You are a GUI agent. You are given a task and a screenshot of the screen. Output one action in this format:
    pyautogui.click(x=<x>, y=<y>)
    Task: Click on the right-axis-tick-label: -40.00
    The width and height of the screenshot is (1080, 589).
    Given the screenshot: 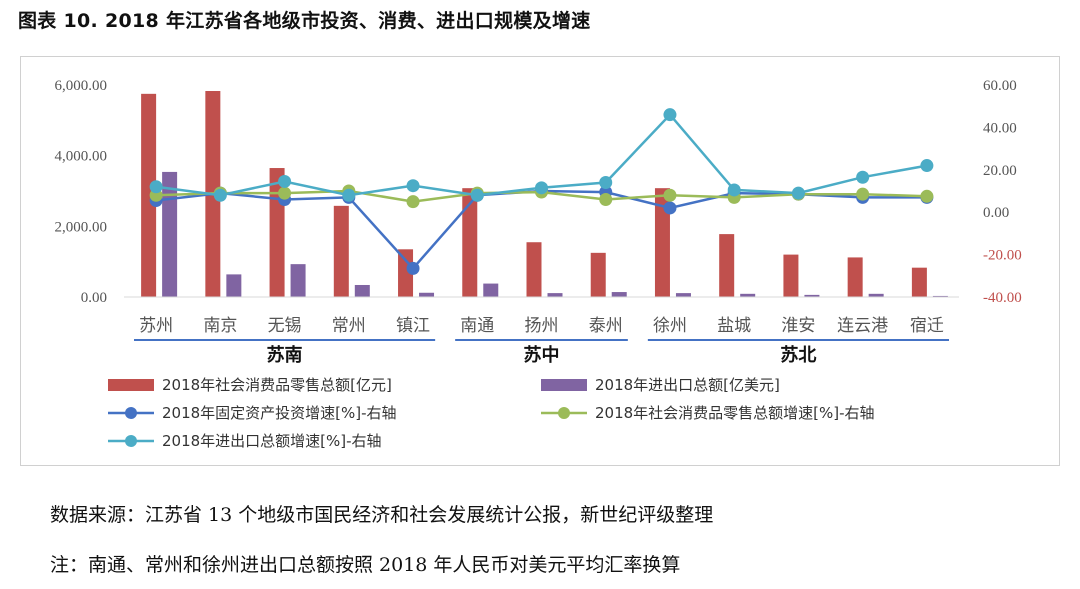 What is the action you would take?
    pyautogui.click(x=1002, y=298)
    